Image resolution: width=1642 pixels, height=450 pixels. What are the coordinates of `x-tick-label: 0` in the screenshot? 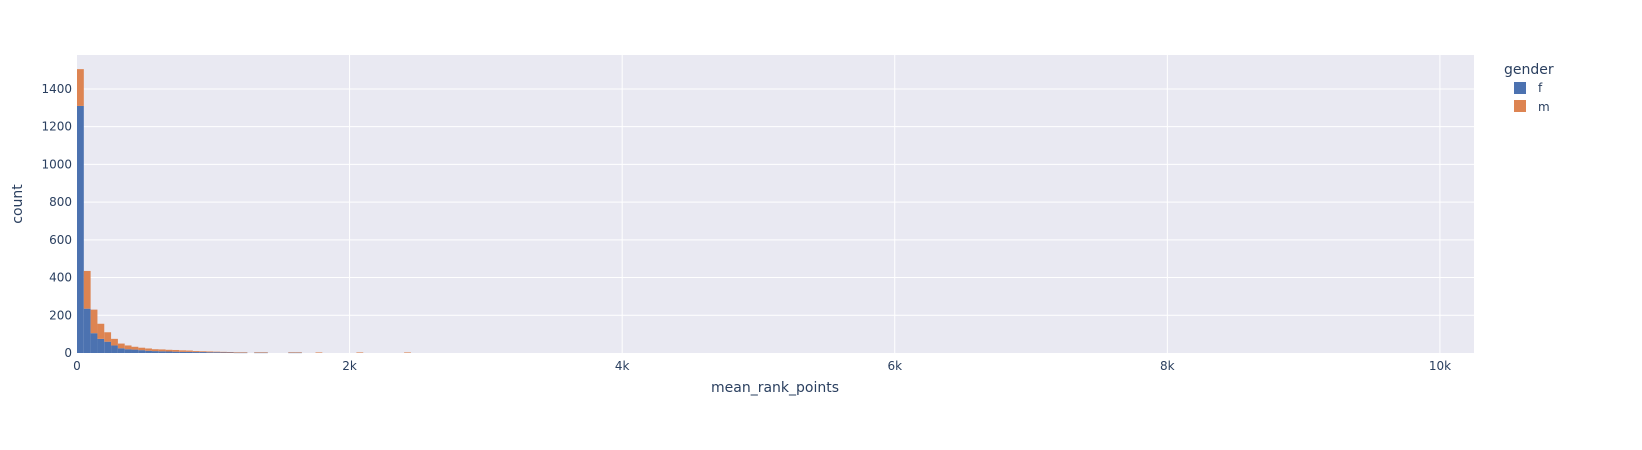 It's located at (77, 366).